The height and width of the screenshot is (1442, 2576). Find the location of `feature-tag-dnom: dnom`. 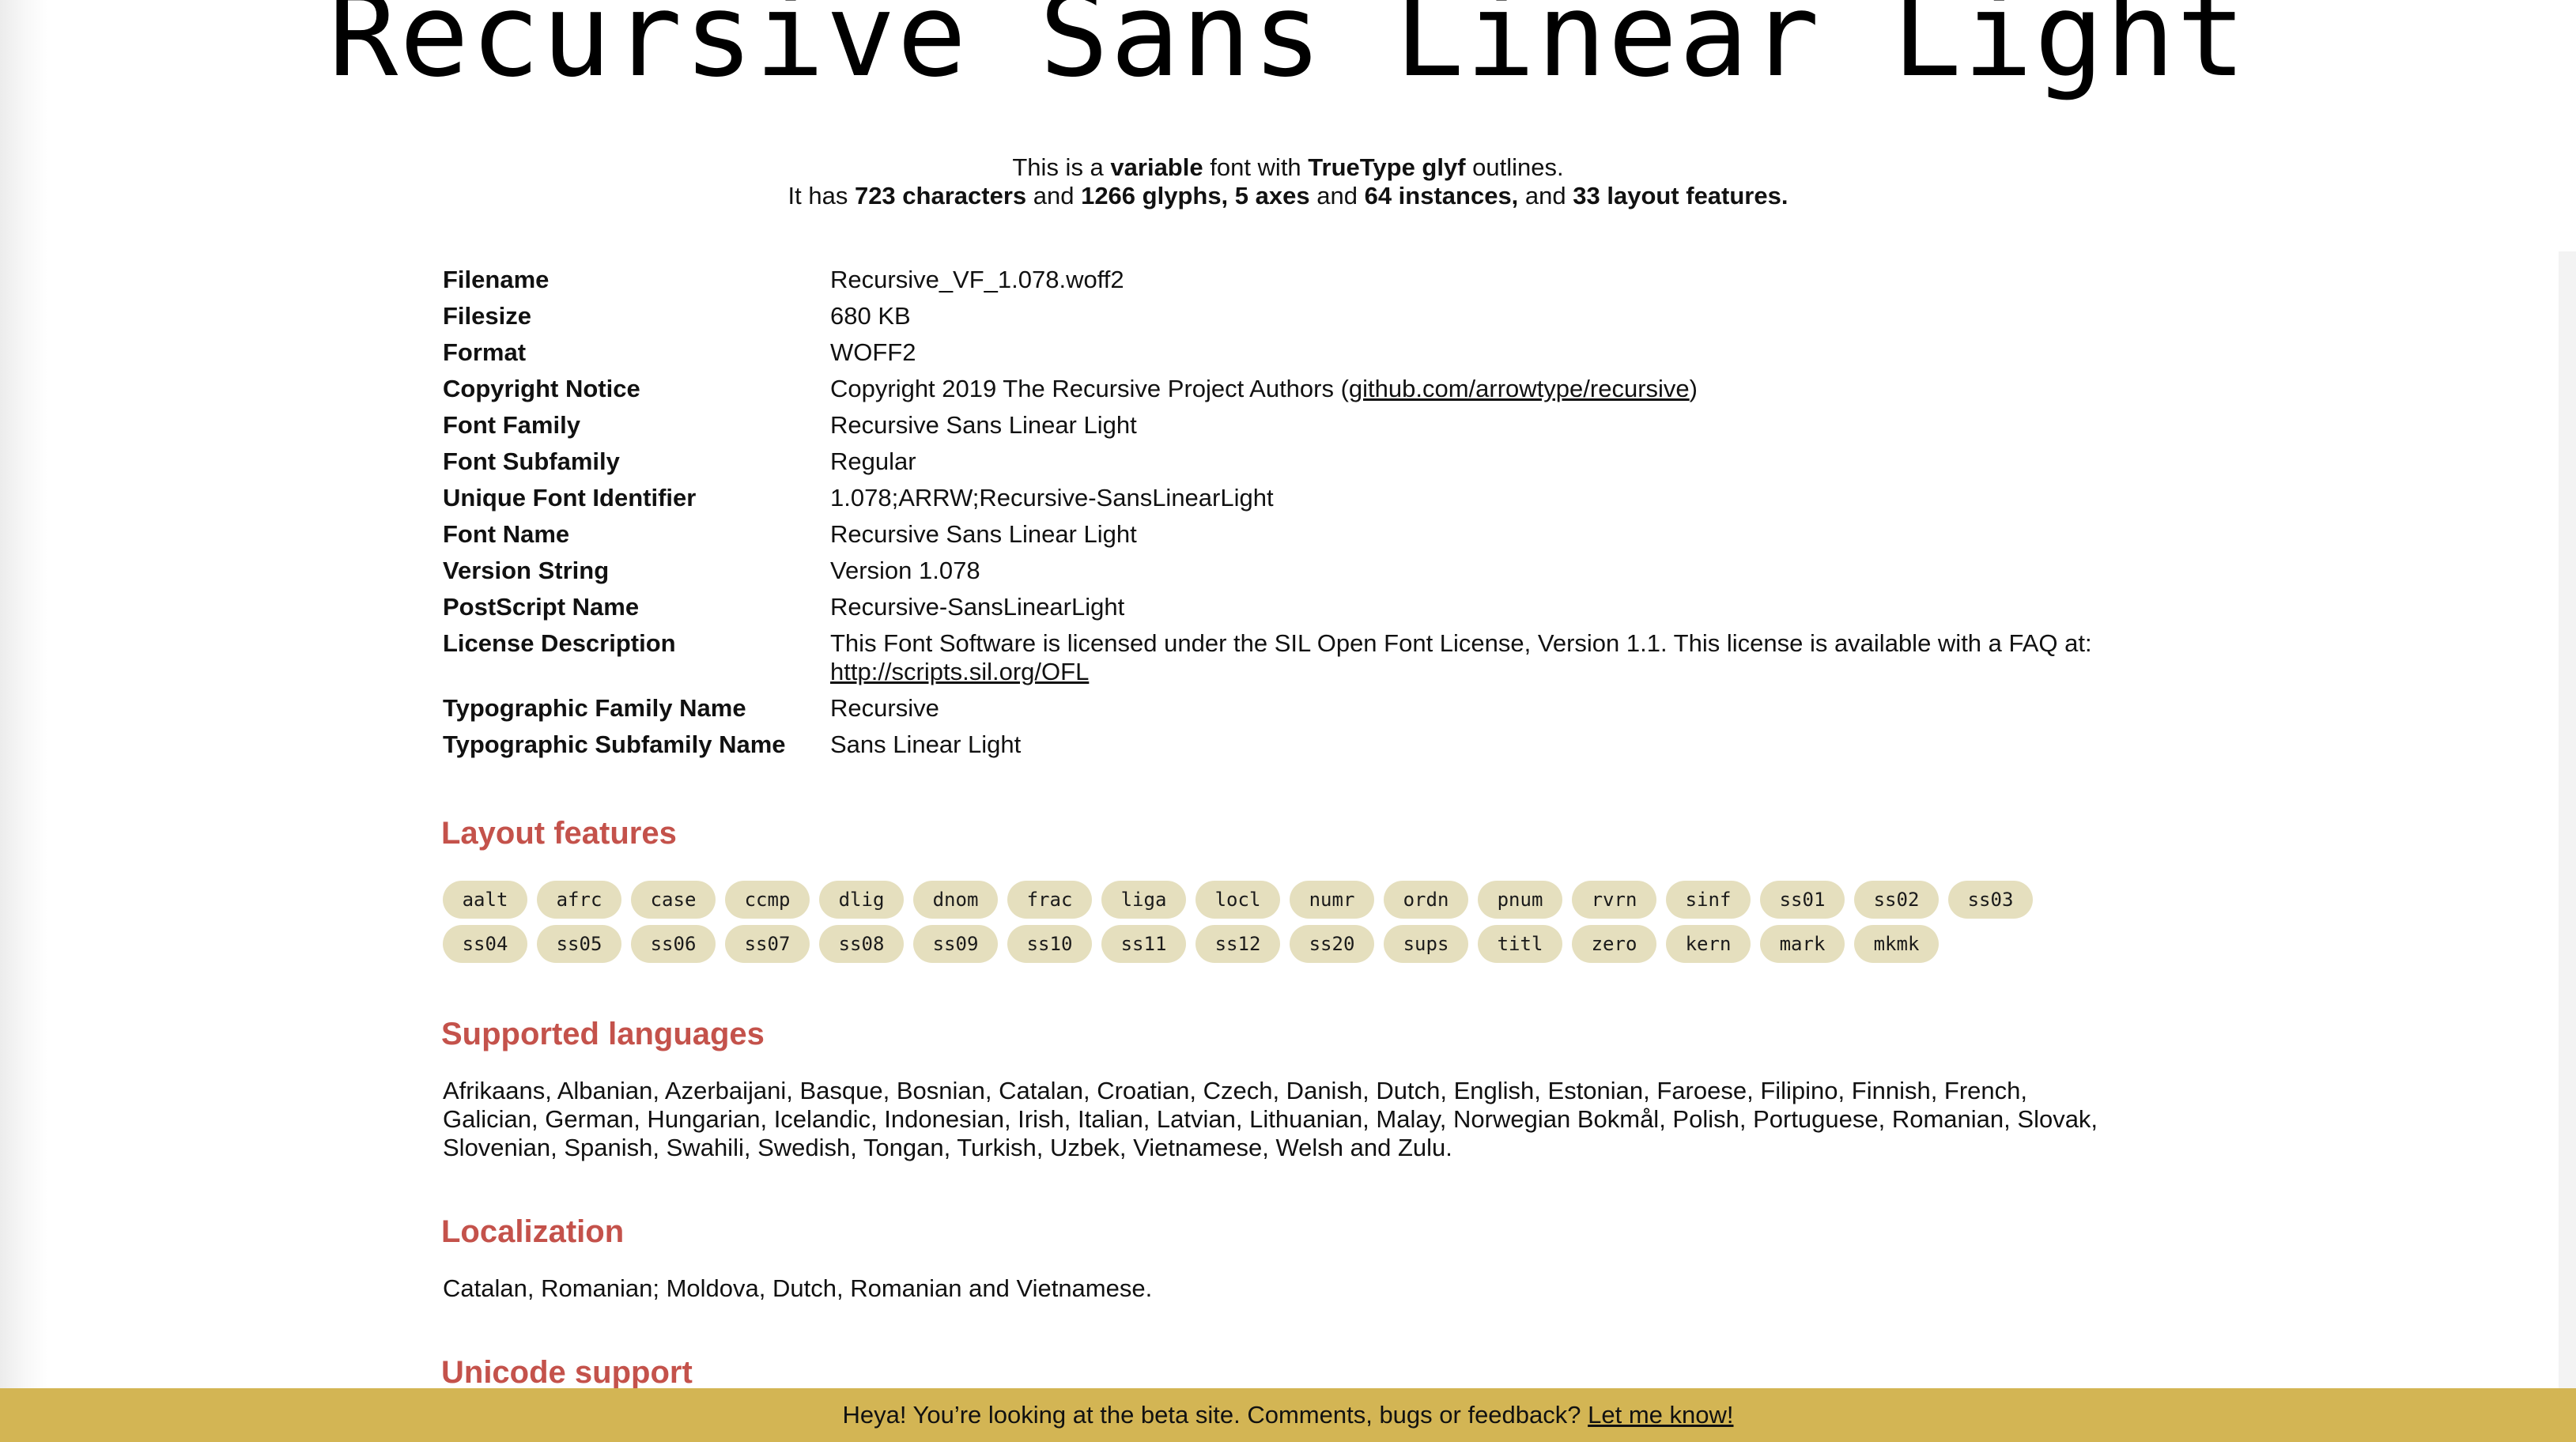

feature-tag-dnom: dnom is located at coordinates (955, 900).